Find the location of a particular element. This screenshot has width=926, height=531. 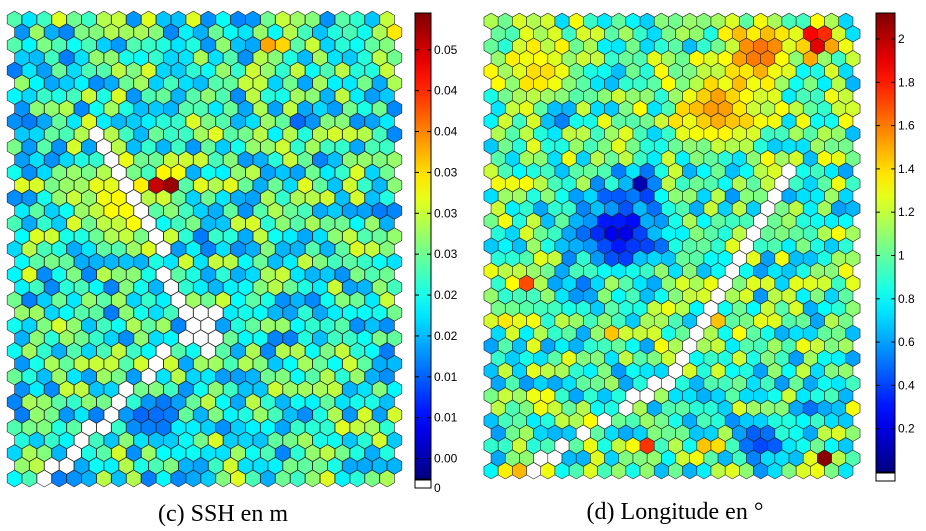

colorbar-tick-label: 0.6 is located at coordinates (906, 342).